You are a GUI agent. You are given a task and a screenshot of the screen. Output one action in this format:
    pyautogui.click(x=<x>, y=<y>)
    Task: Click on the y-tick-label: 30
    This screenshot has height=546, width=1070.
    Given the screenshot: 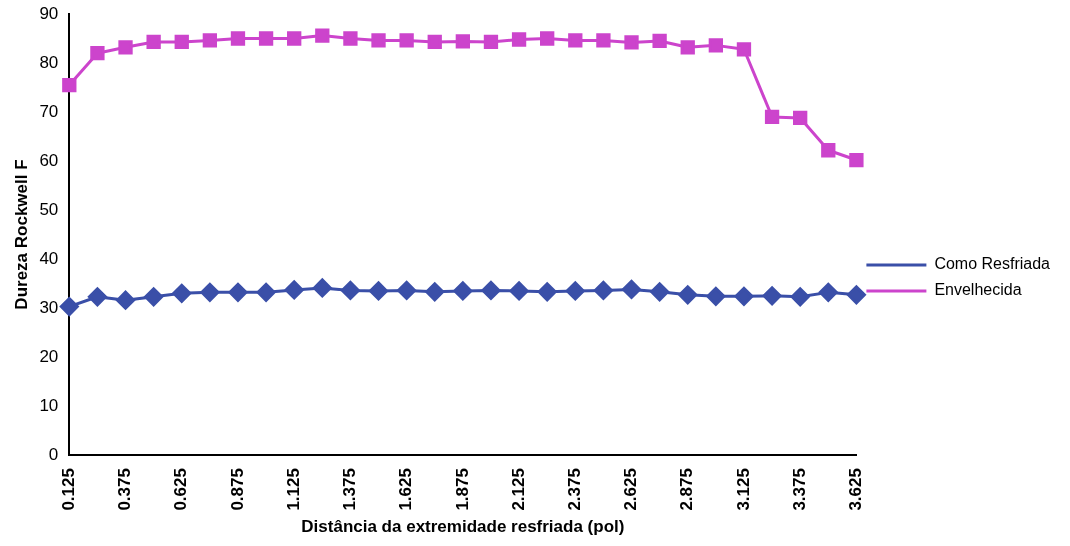 What is the action you would take?
    pyautogui.click(x=49, y=307)
    